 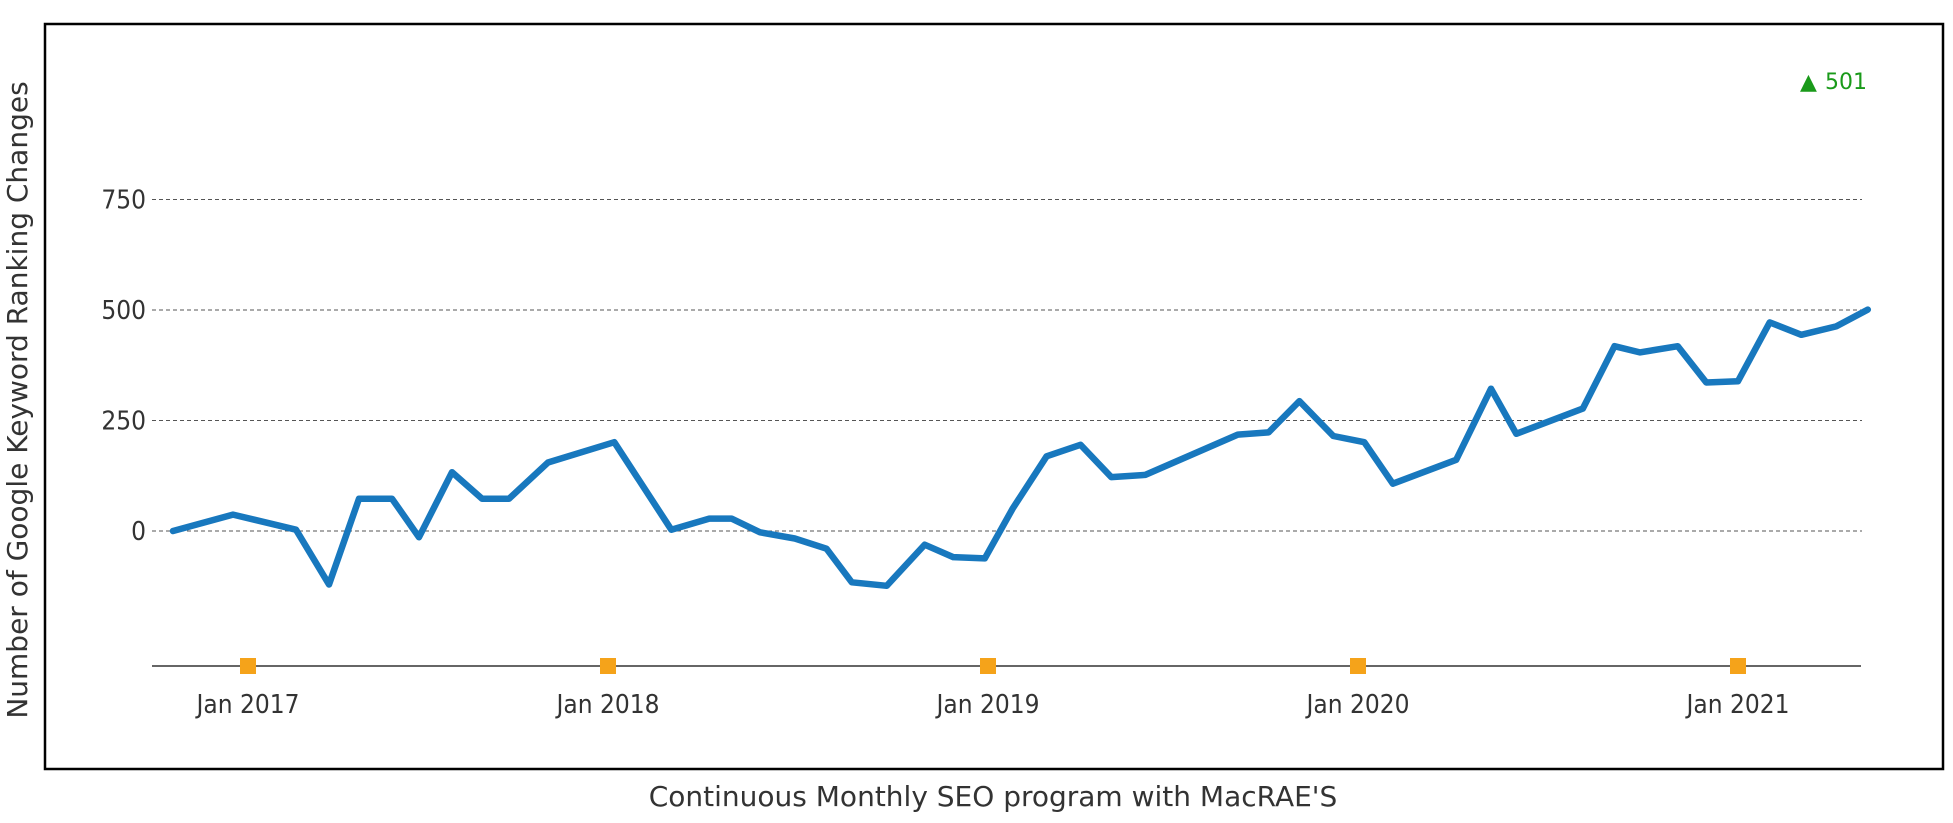 I want to click on annotation-value: 501, so click(x=1846, y=82).